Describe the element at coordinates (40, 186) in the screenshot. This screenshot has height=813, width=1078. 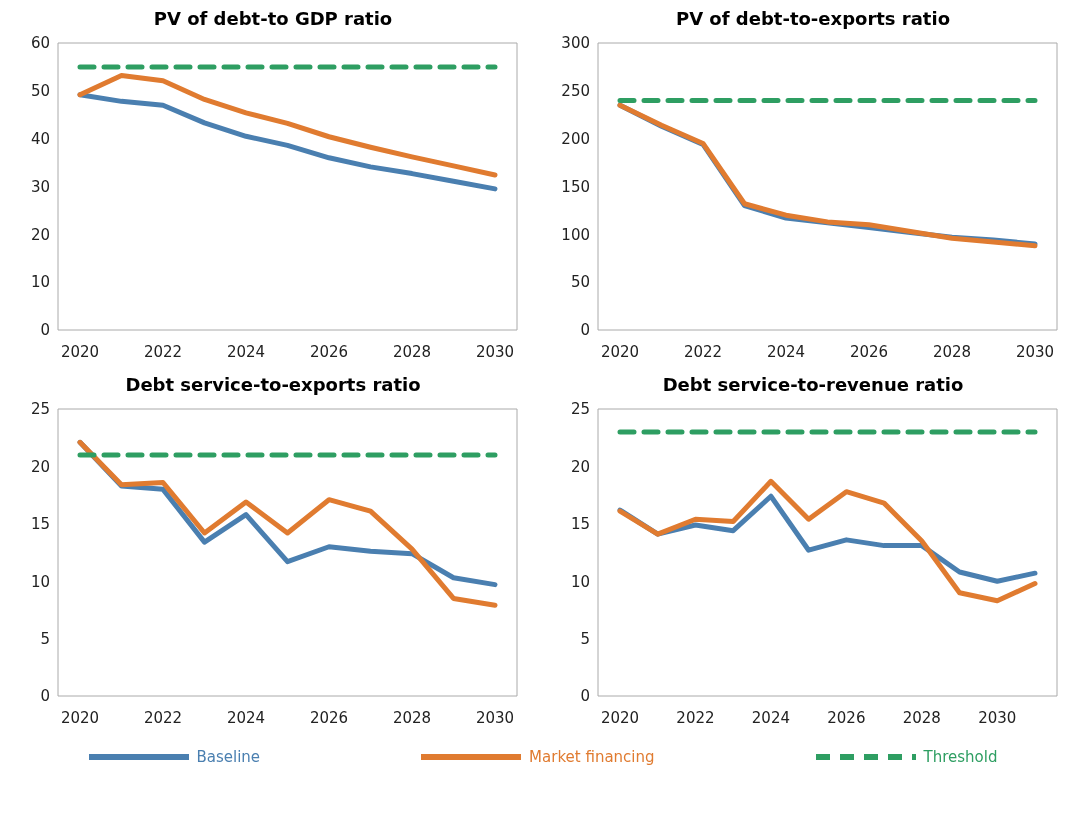
I see `y-tick-label: 30` at that location.